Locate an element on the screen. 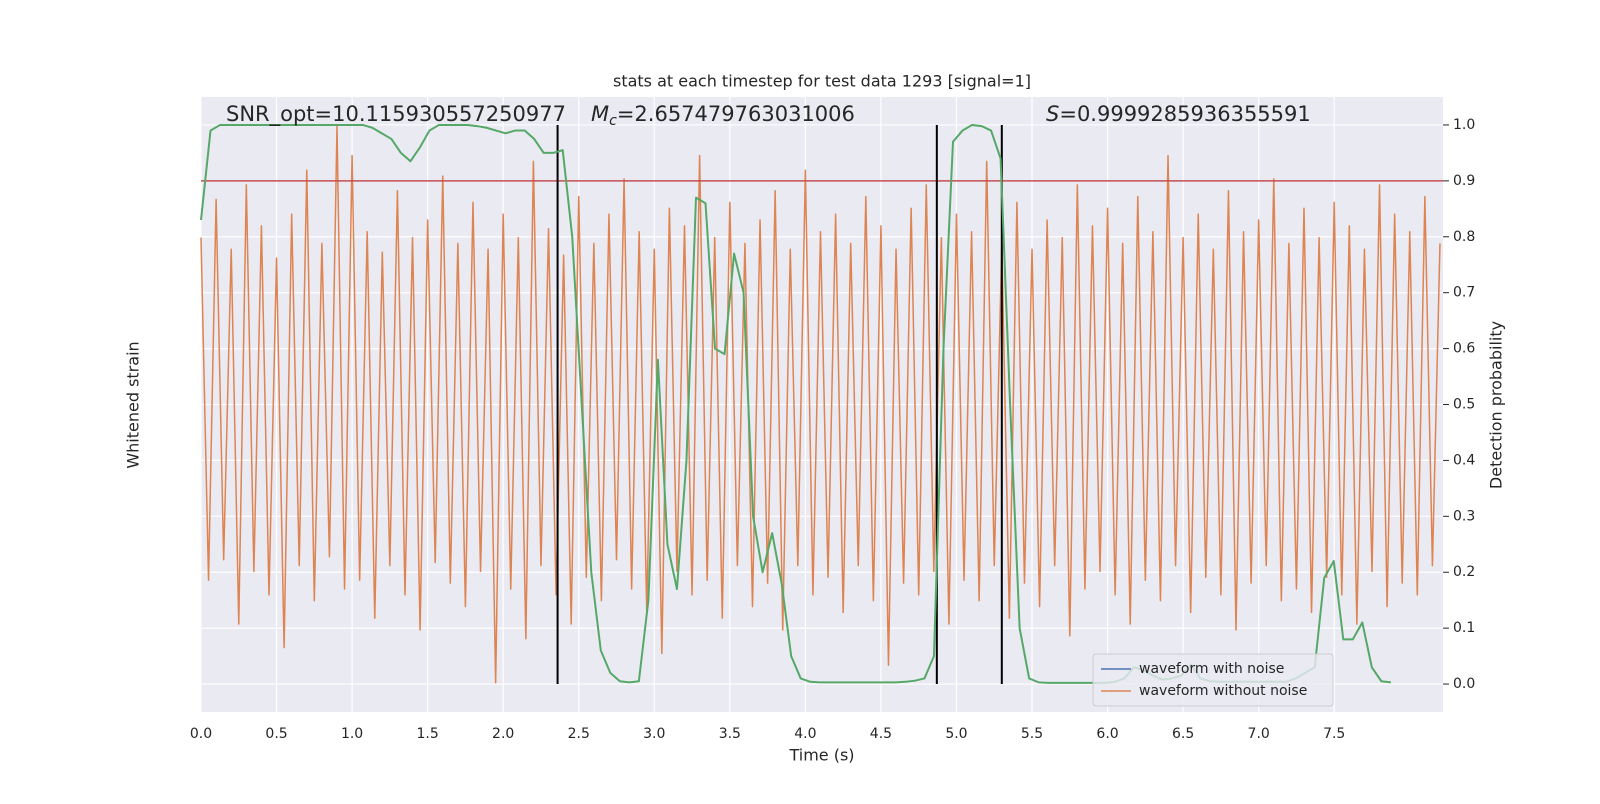 This screenshot has width=1600, height=804. legend-box is located at coordinates (1213, 680).